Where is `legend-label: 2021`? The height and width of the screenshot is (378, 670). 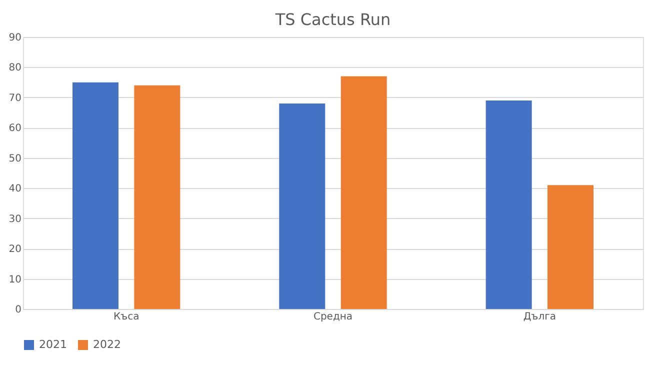
legend-label: 2021 is located at coordinates (53, 344).